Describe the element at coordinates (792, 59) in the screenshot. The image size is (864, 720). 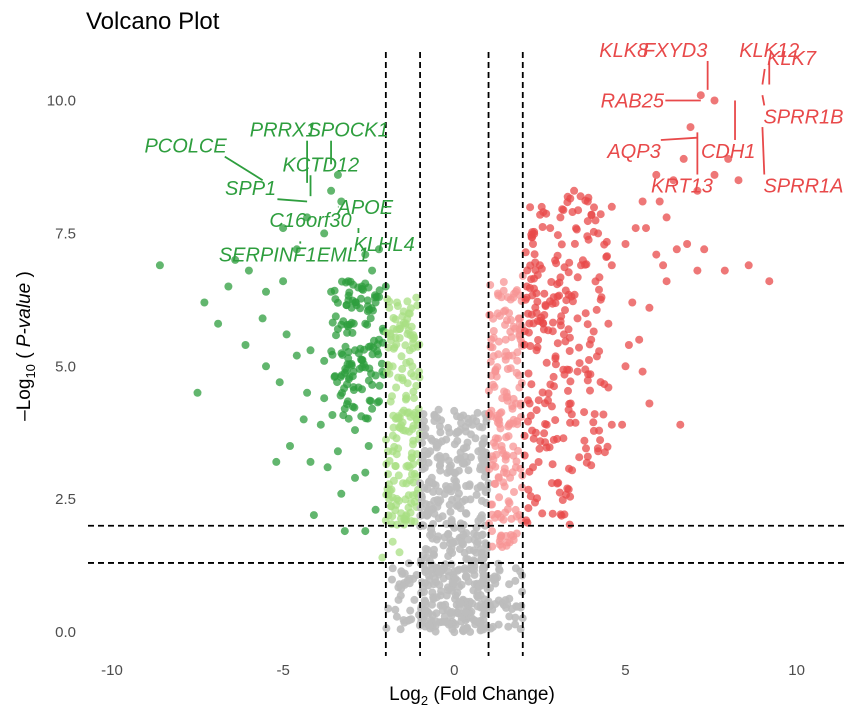
I see `gene-label: KLK7` at that location.